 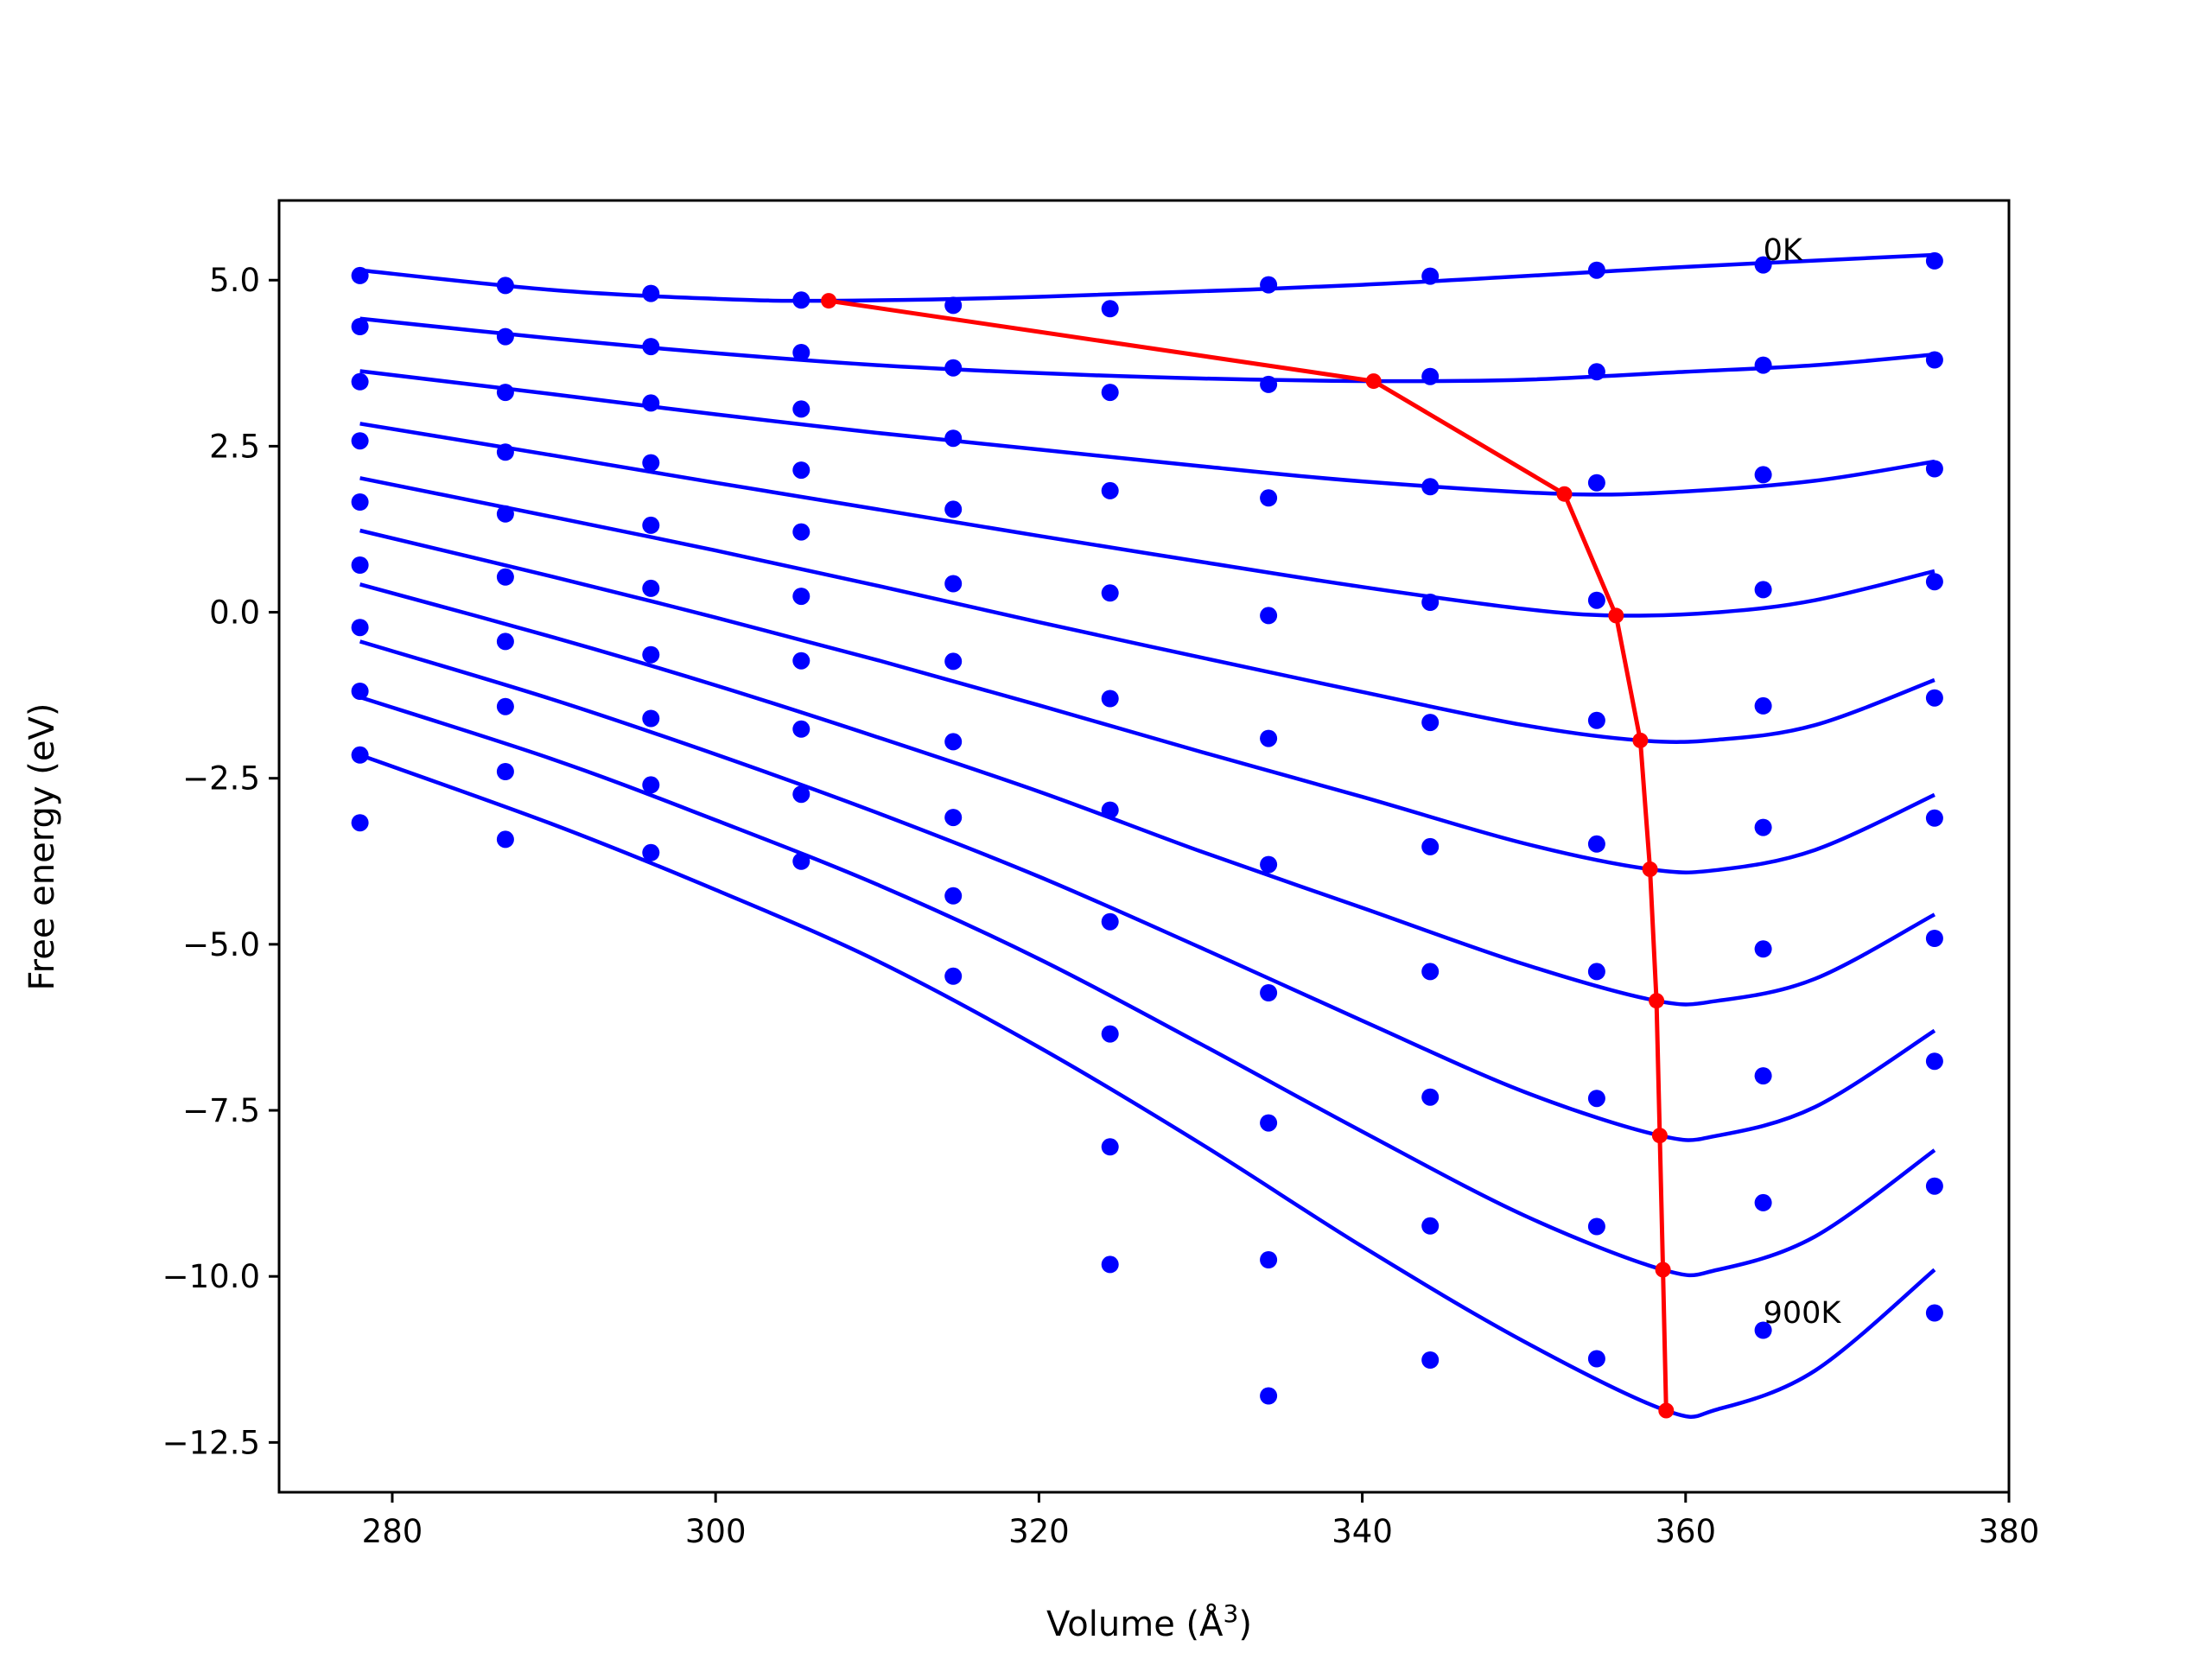 What do you see at coordinates (1135, 1623) in the screenshot?
I see `x-axis-label-main: Volume (Å` at bounding box center [1135, 1623].